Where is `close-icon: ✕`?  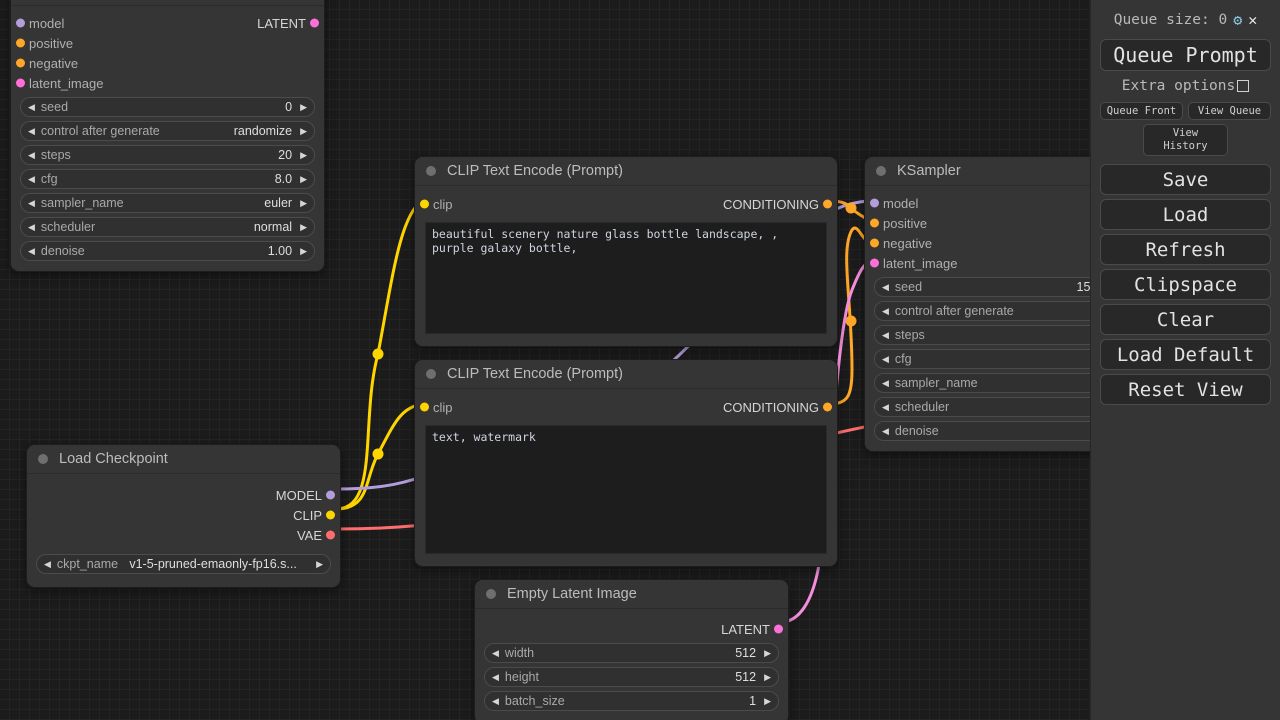
close-icon: ✕ is located at coordinates (1253, 20).